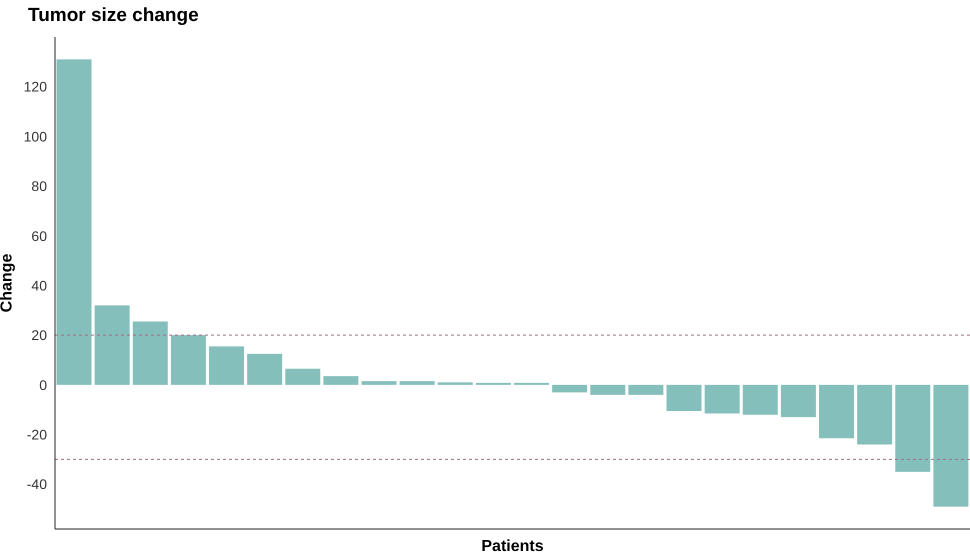 The image size is (970, 553). What do you see at coordinates (39, 335) in the screenshot?
I see `y-tick-label: 20` at bounding box center [39, 335].